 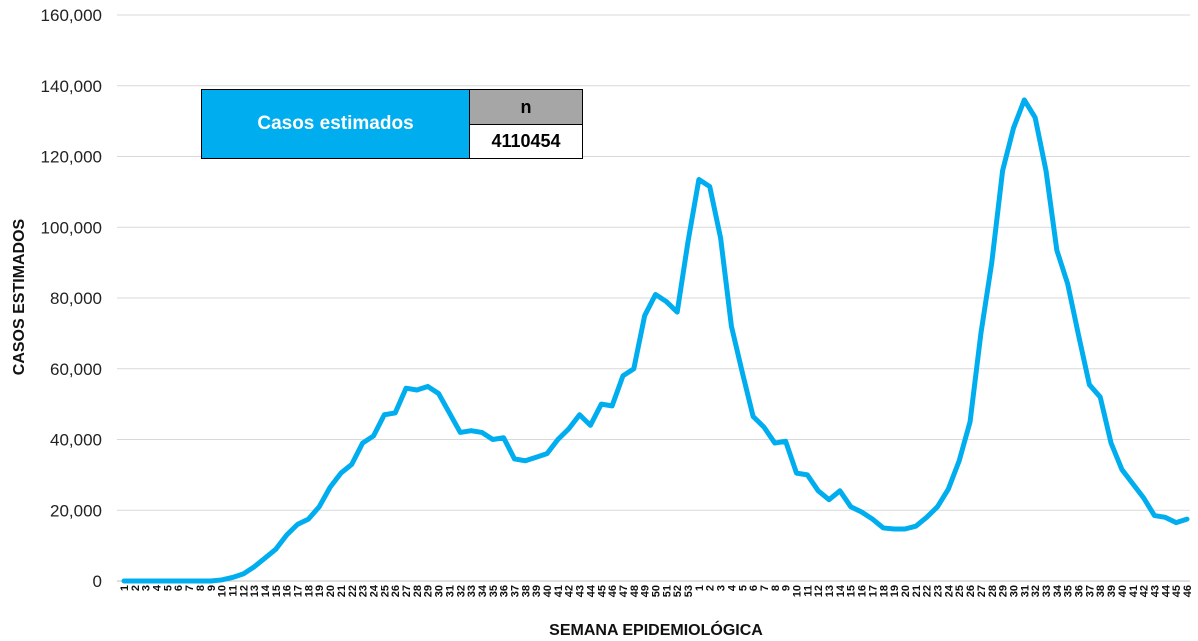 What do you see at coordinates (689, 591) in the screenshot?
I see `x-tick-label: 53` at bounding box center [689, 591].